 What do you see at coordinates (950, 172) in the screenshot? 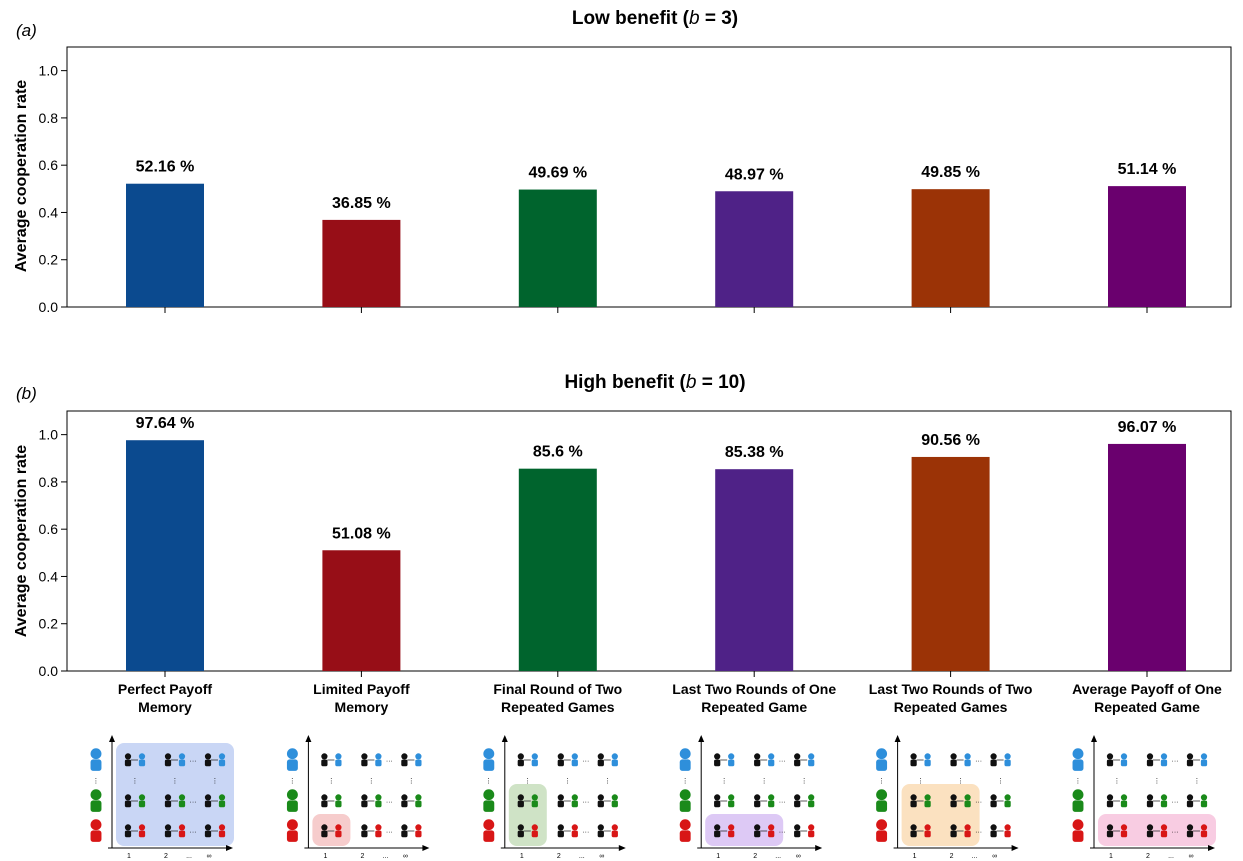
I see `data-label: 49.85 %` at bounding box center [950, 172].